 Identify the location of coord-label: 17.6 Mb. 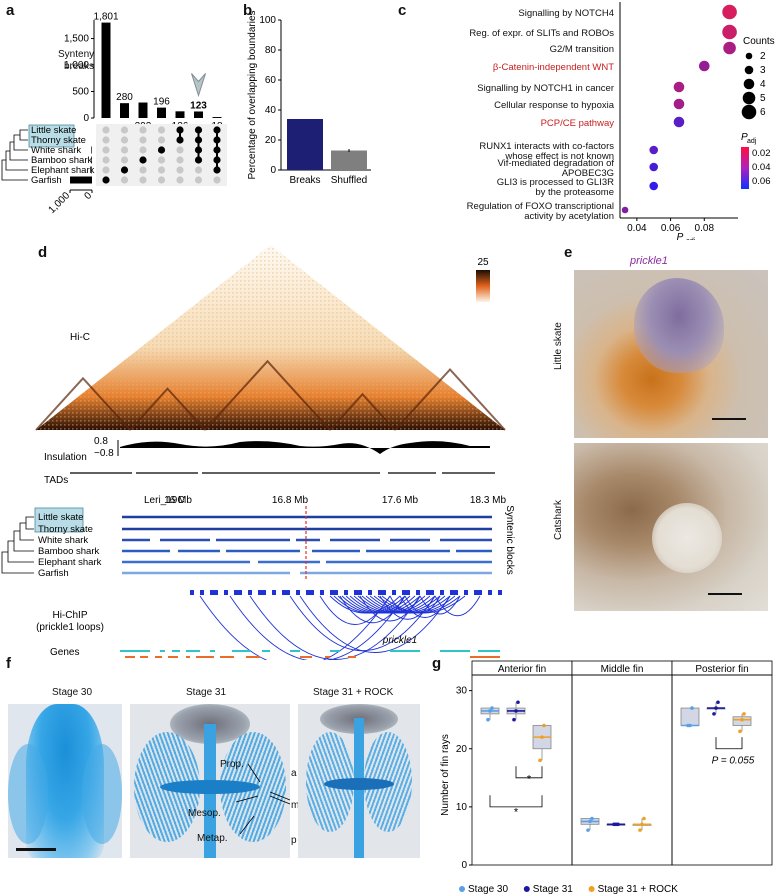
(400, 500).